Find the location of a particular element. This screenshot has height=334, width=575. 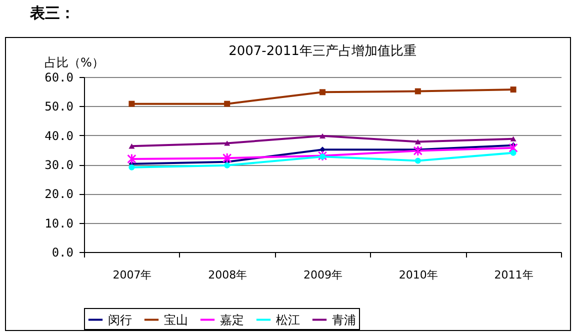

legend-label: 松江 is located at coordinates (288, 319).